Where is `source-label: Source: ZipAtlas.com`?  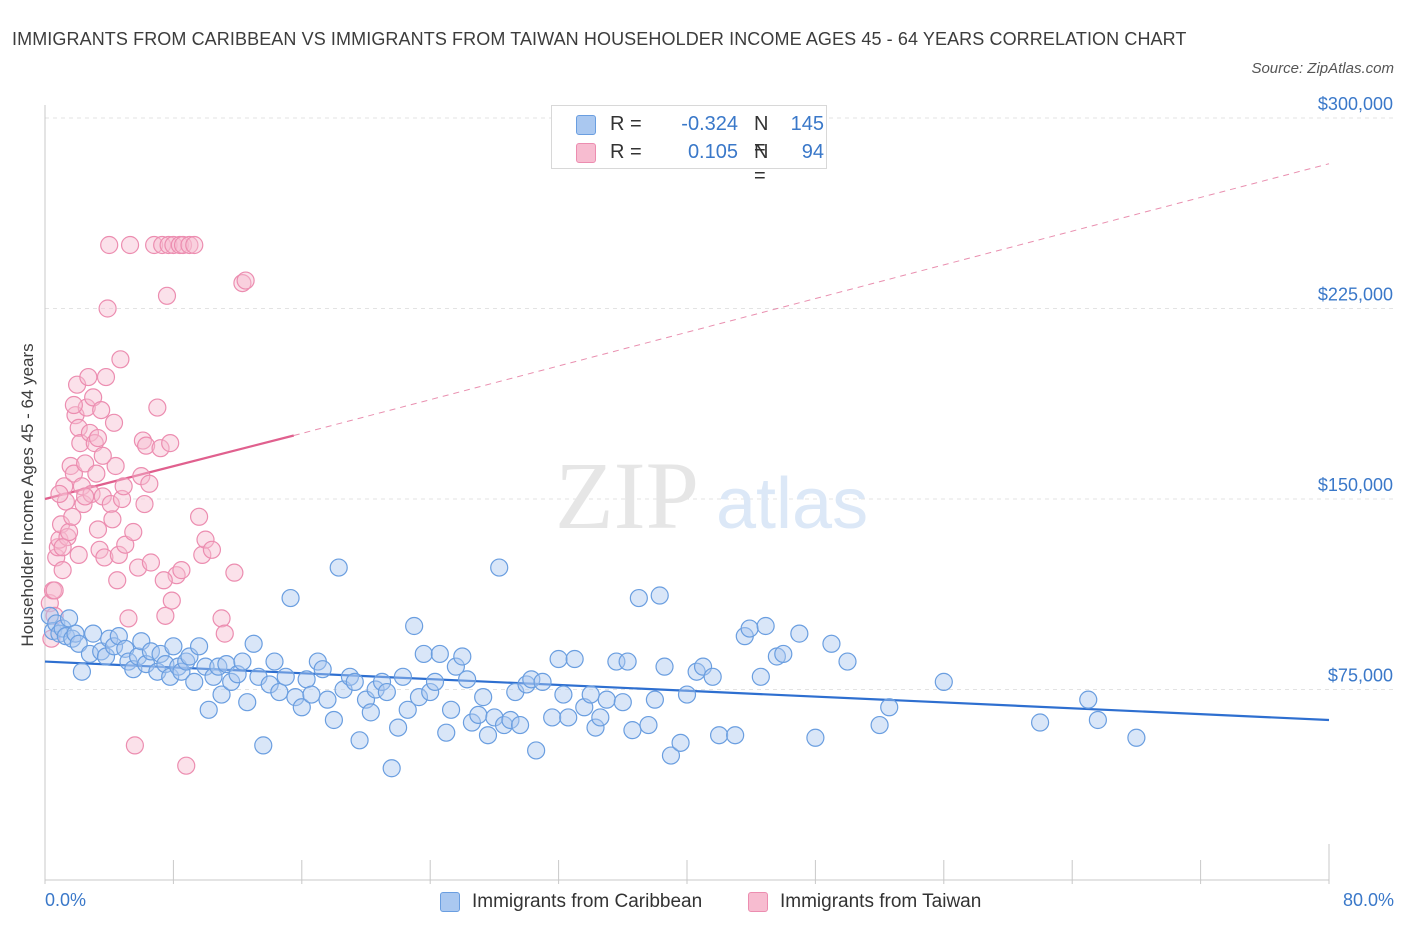 source-label: Source: ZipAtlas.com is located at coordinates (1322, 68).